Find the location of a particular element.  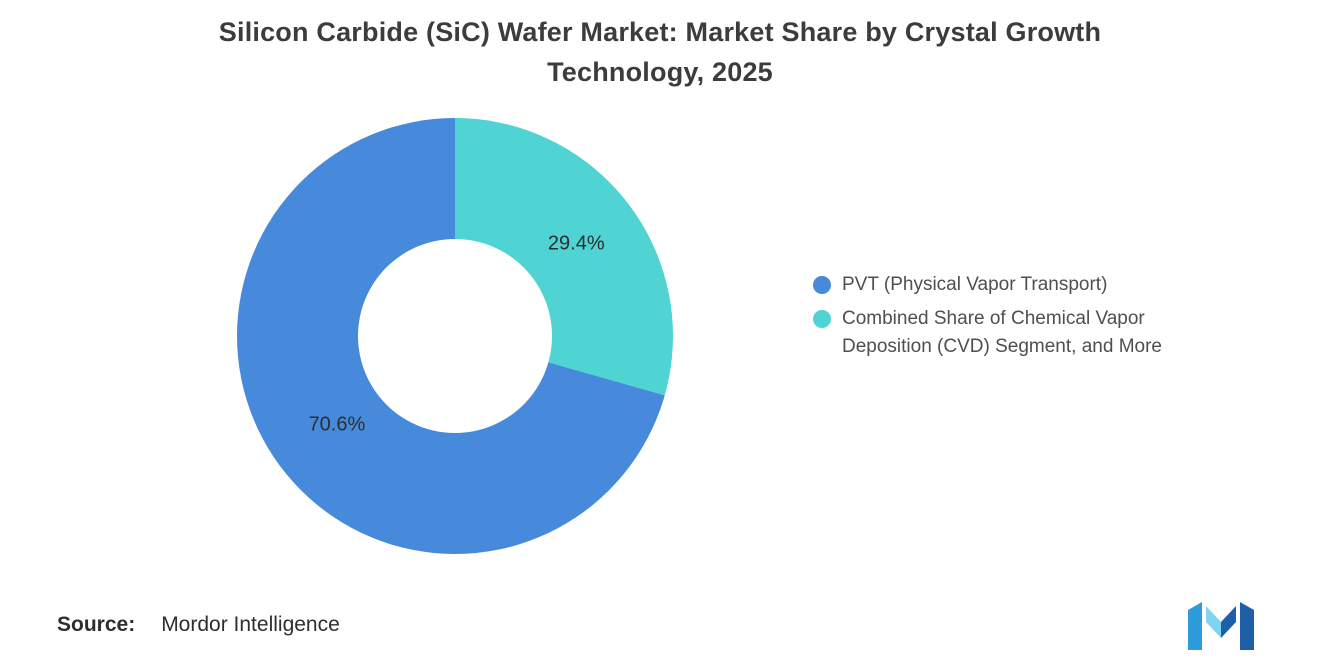

source-value: Mordor Intelligence is located at coordinates (250, 624).